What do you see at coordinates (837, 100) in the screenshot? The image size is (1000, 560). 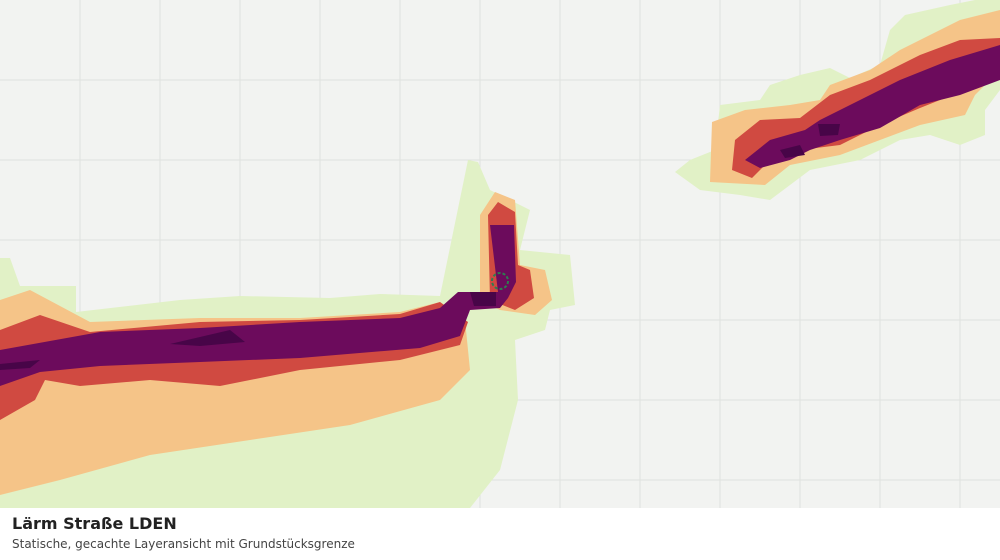 I see `noise-layer-right` at bounding box center [837, 100].